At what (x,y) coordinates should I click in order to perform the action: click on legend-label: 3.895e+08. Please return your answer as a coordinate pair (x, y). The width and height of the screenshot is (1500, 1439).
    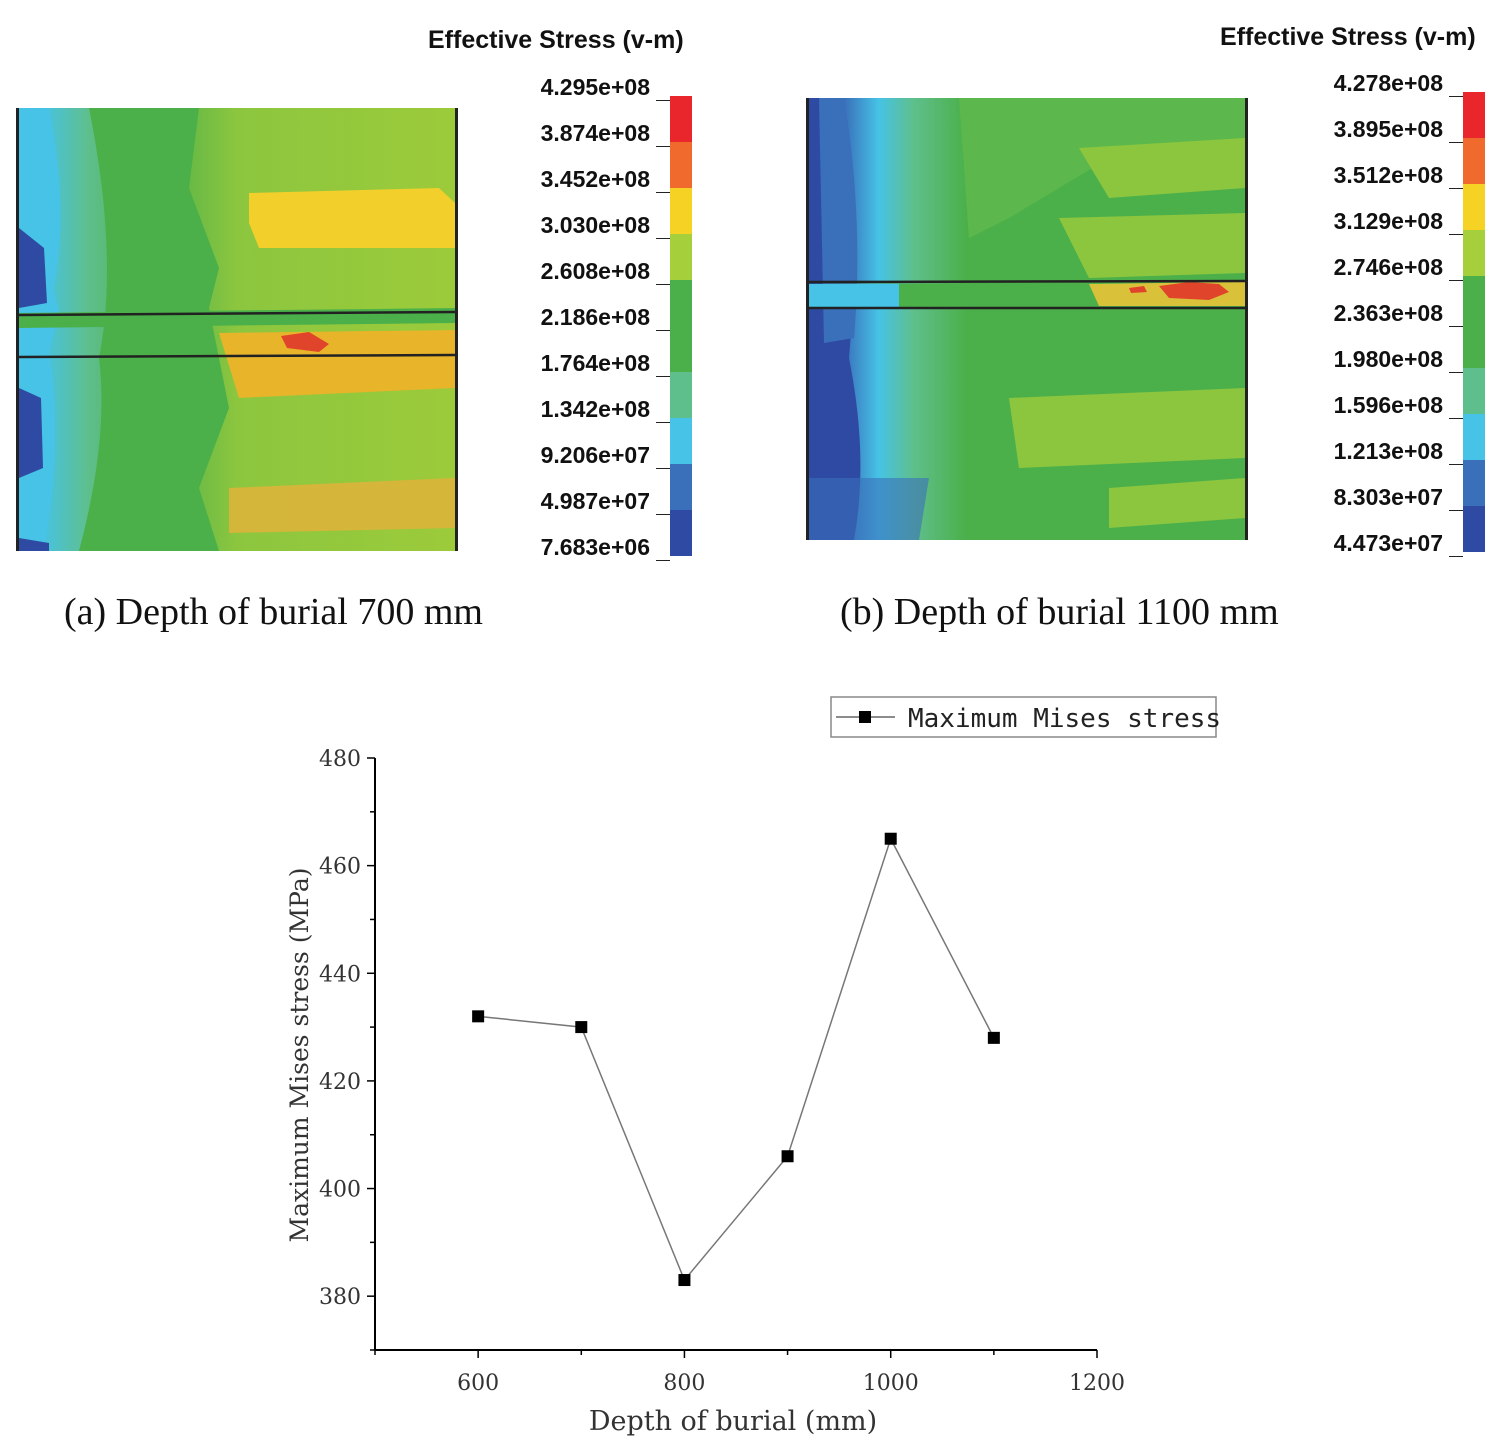
    Looking at the image, I should click on (1388, 129).